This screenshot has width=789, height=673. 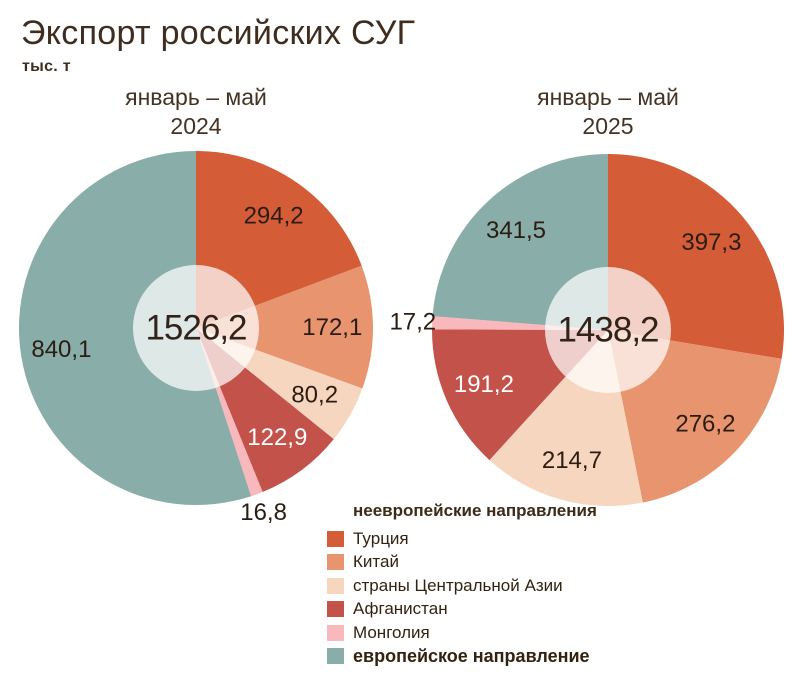 What do you see at coordinates (314, 395) in the screenshot?
I see `slice-label-central-asia-2024: 80,2` at bounding box center [314, 395].